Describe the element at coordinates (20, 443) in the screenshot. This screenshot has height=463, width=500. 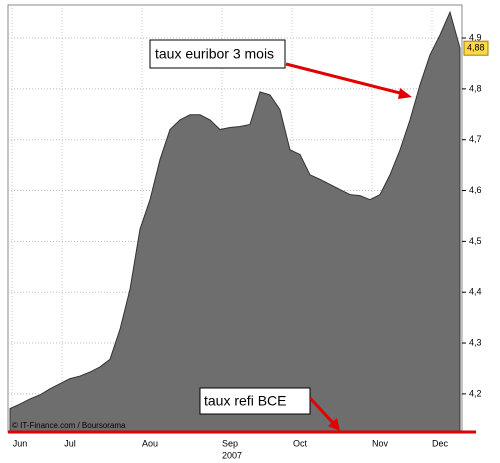
I see `x-tick-label: Jun` at that location.